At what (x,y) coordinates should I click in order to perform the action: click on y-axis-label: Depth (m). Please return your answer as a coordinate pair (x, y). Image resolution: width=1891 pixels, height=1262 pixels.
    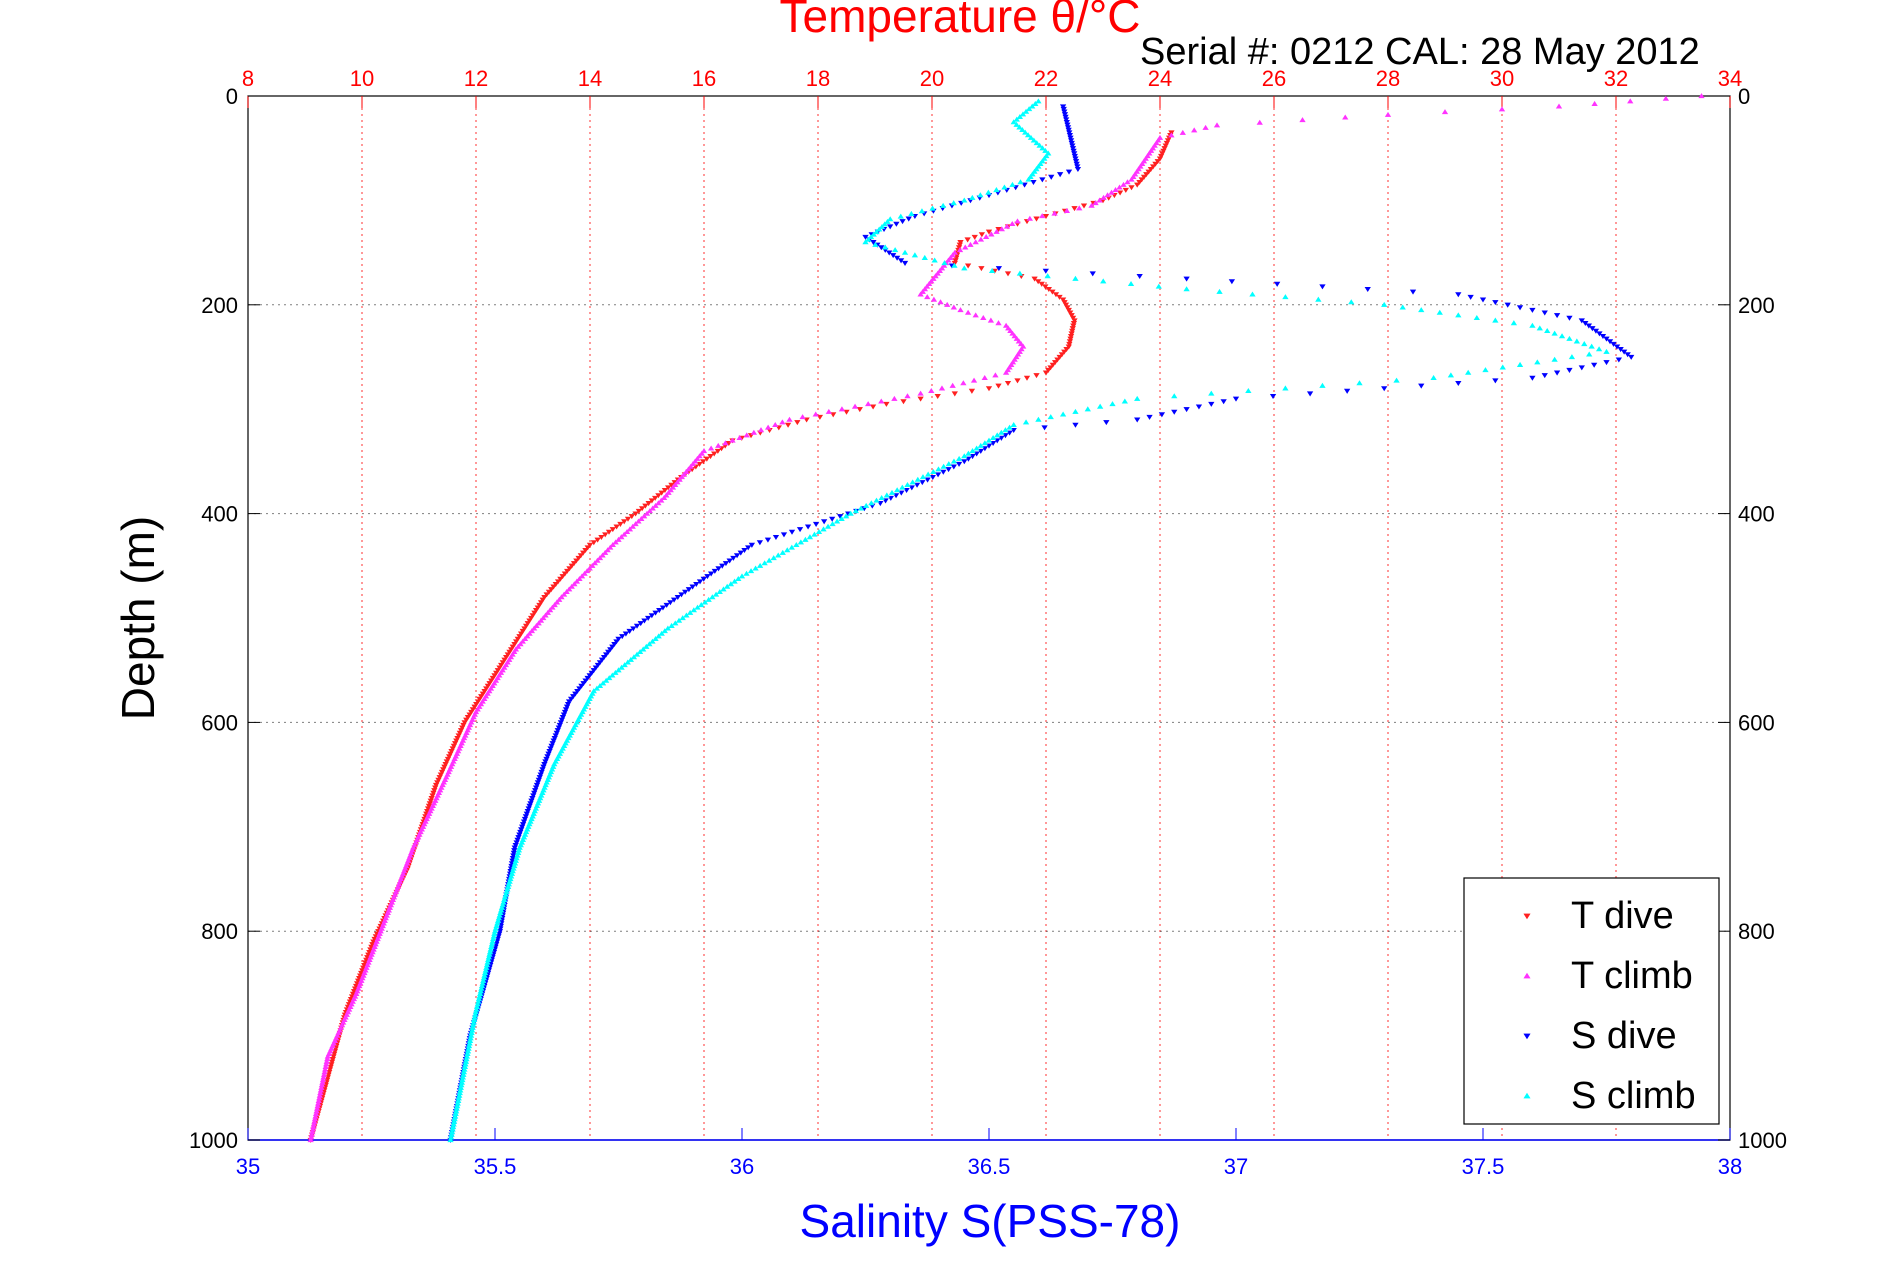
    Looking at the image, I should click on (138, 618).